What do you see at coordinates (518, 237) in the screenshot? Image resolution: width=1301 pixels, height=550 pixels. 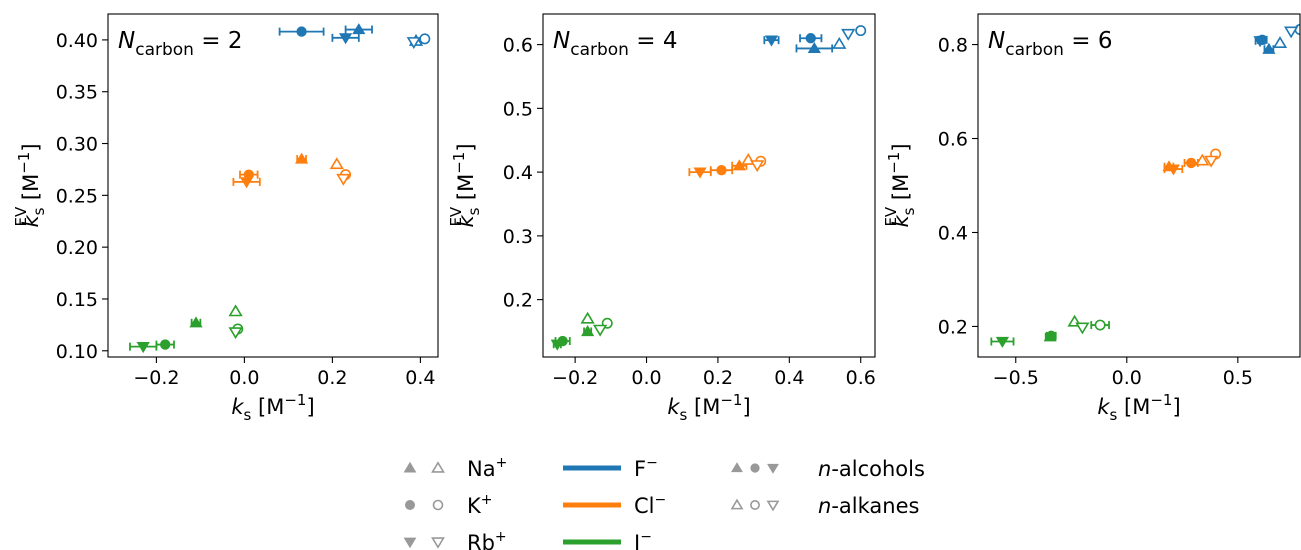 I see `y-tick-label: 0.3` at bounding box center [518, 237].